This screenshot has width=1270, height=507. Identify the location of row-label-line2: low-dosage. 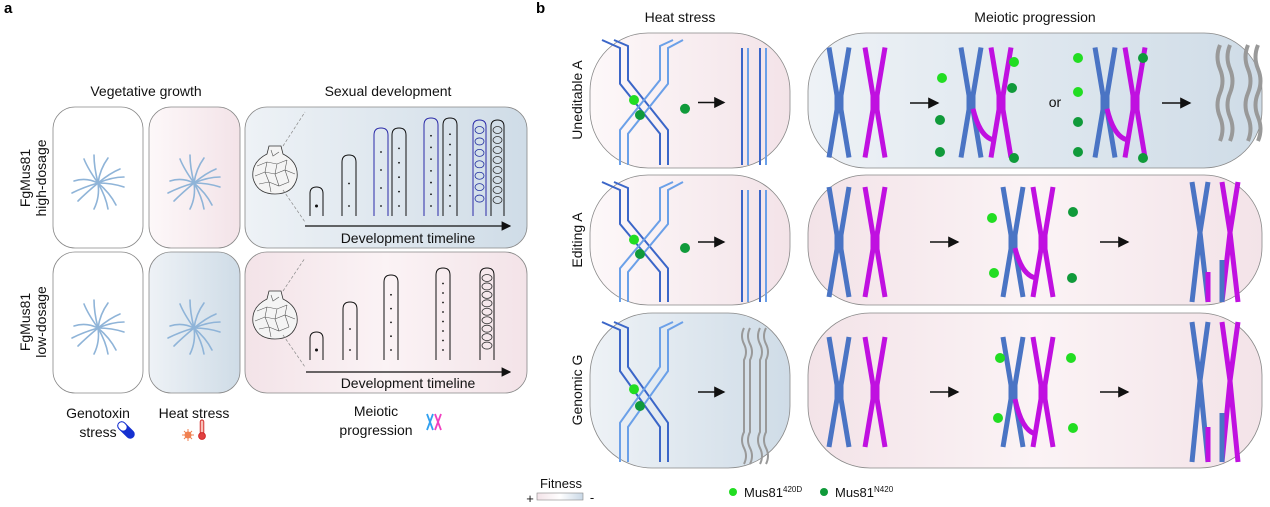
(41, 322).